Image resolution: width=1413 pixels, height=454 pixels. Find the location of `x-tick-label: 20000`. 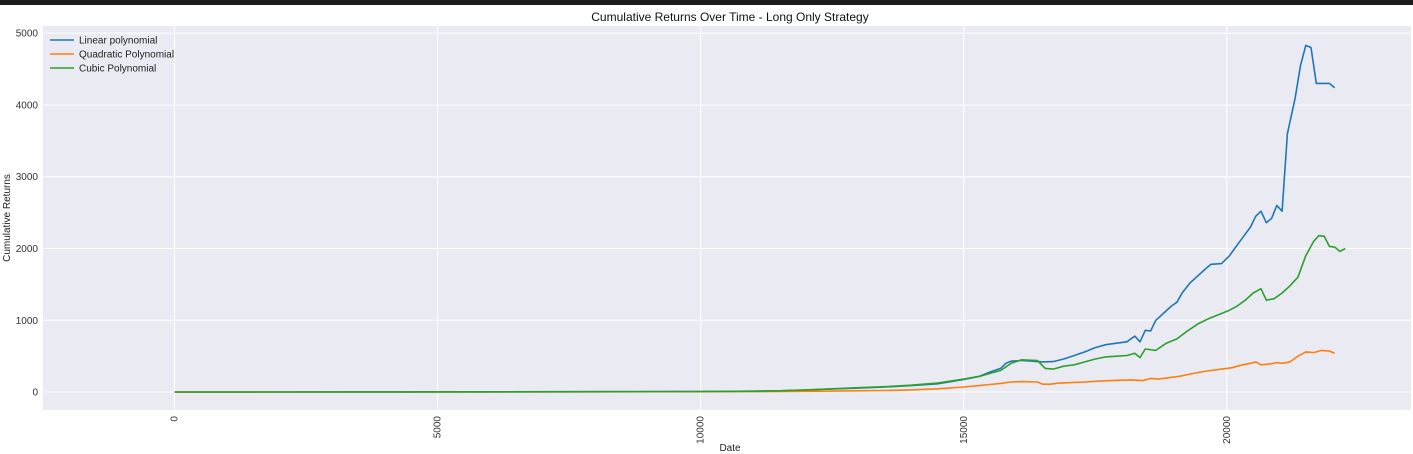

x-tick-label: 20000 is located at coordinates (1227, 430).